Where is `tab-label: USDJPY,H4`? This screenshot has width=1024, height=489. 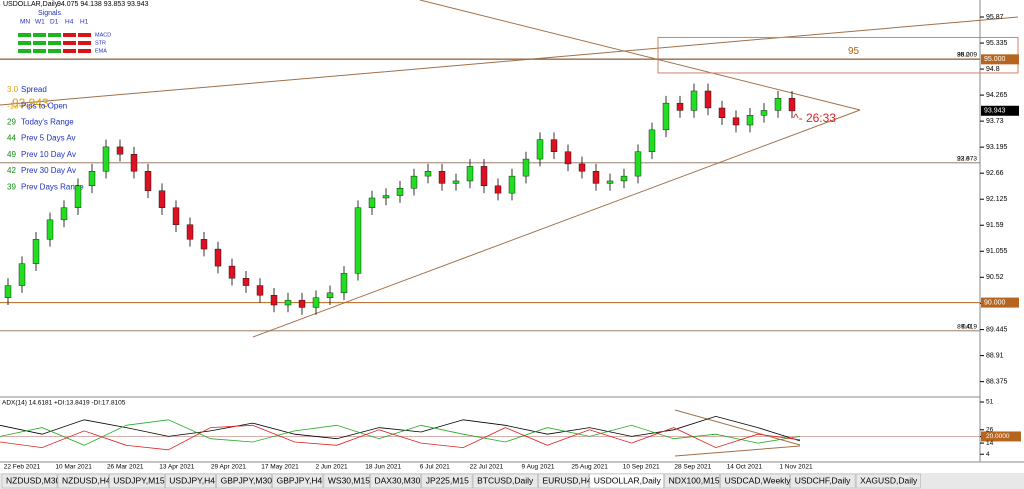 tab-label: USDJPY,H4 is located at coordinates (192, 480).